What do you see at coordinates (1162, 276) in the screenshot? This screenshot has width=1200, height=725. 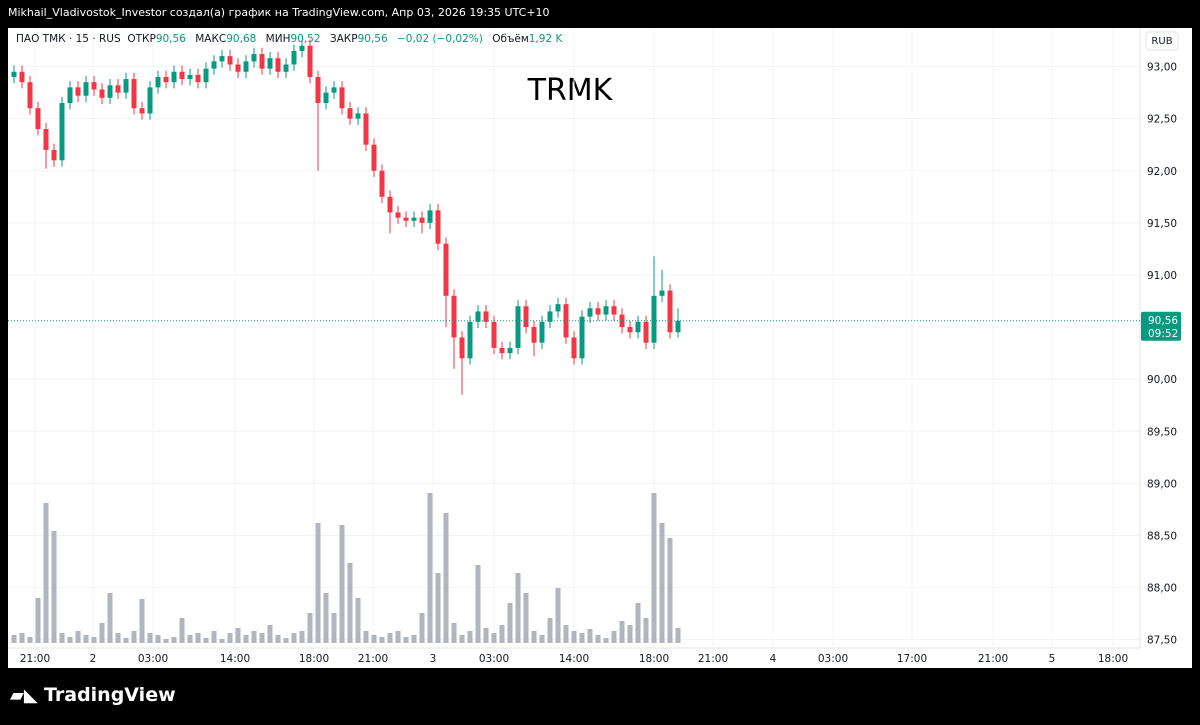 I see `y-tick-label: 91,00` at bounding box center [1162, 276].